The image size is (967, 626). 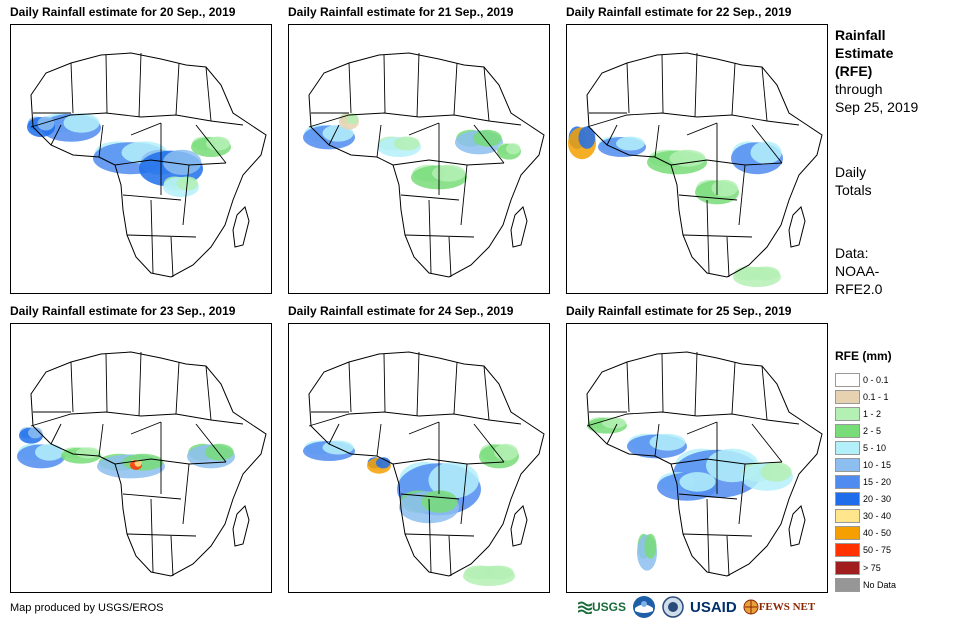 I want to click on usgs-logo: USGS, so click(x=602, y=607).